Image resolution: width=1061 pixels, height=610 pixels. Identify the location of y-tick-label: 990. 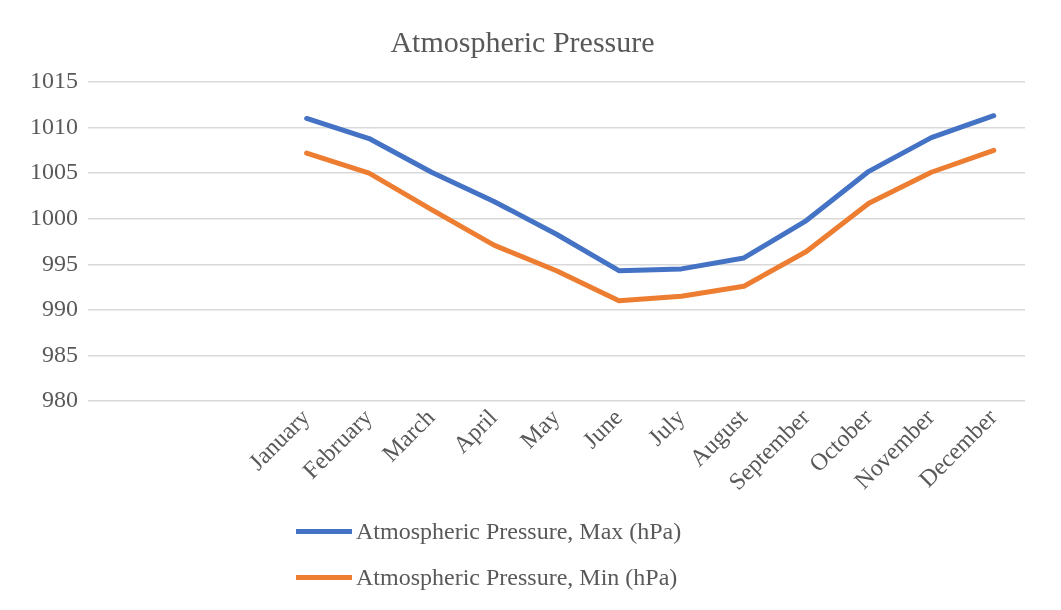
(60, 308).